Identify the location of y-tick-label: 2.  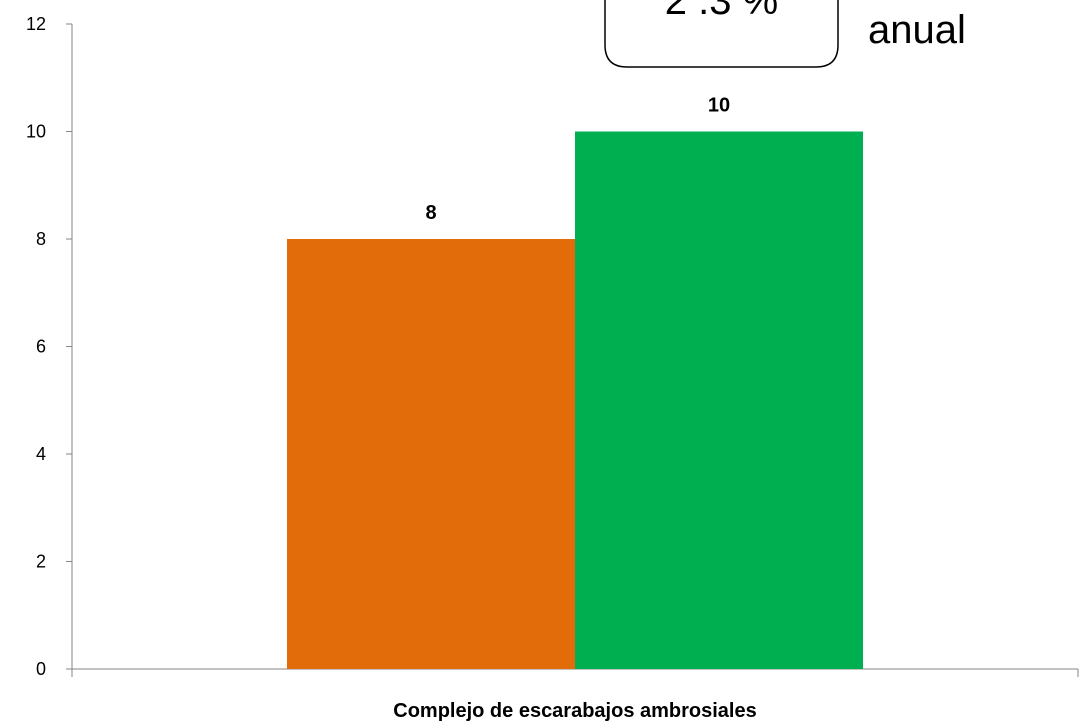
(41, 562).